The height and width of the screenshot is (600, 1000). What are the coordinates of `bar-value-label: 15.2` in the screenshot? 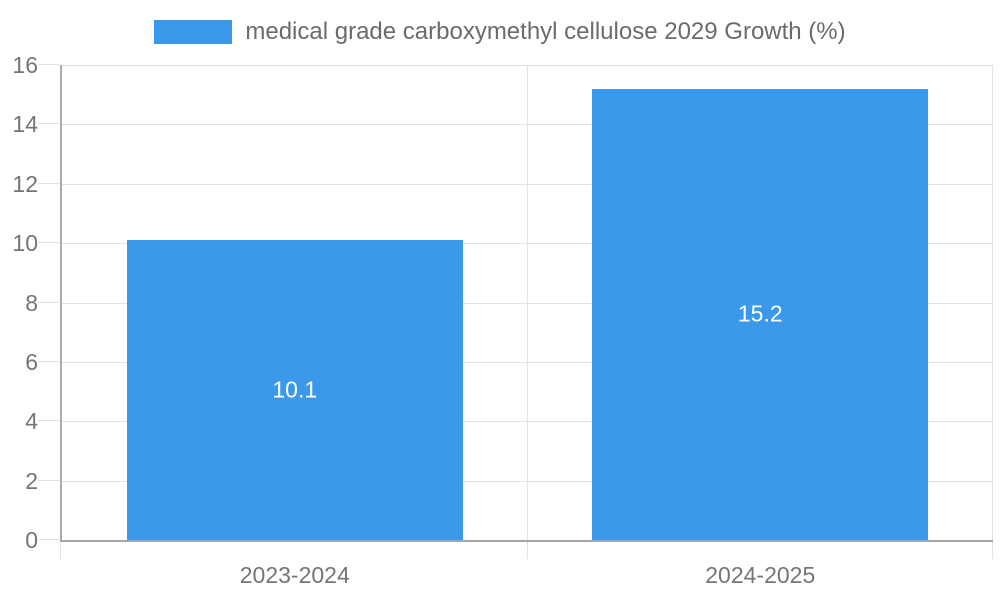 It's located at (760, 313).